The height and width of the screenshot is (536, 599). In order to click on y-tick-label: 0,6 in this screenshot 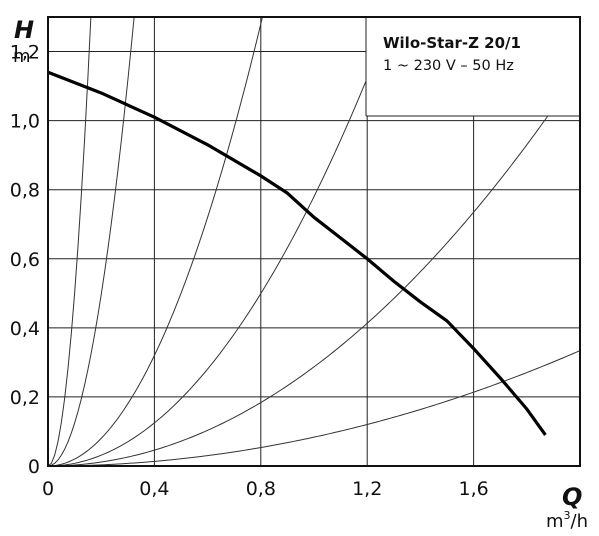, I will do `click(25, 260)`.